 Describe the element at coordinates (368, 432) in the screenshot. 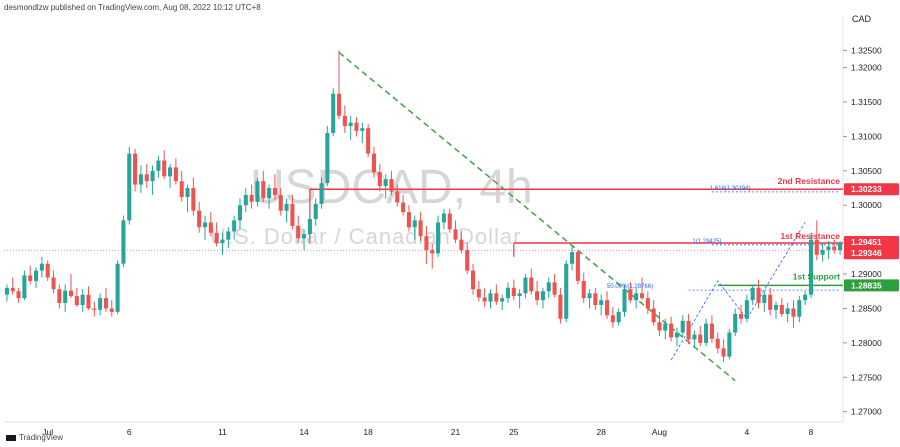

I see `x-tick-label: 18` at that location.